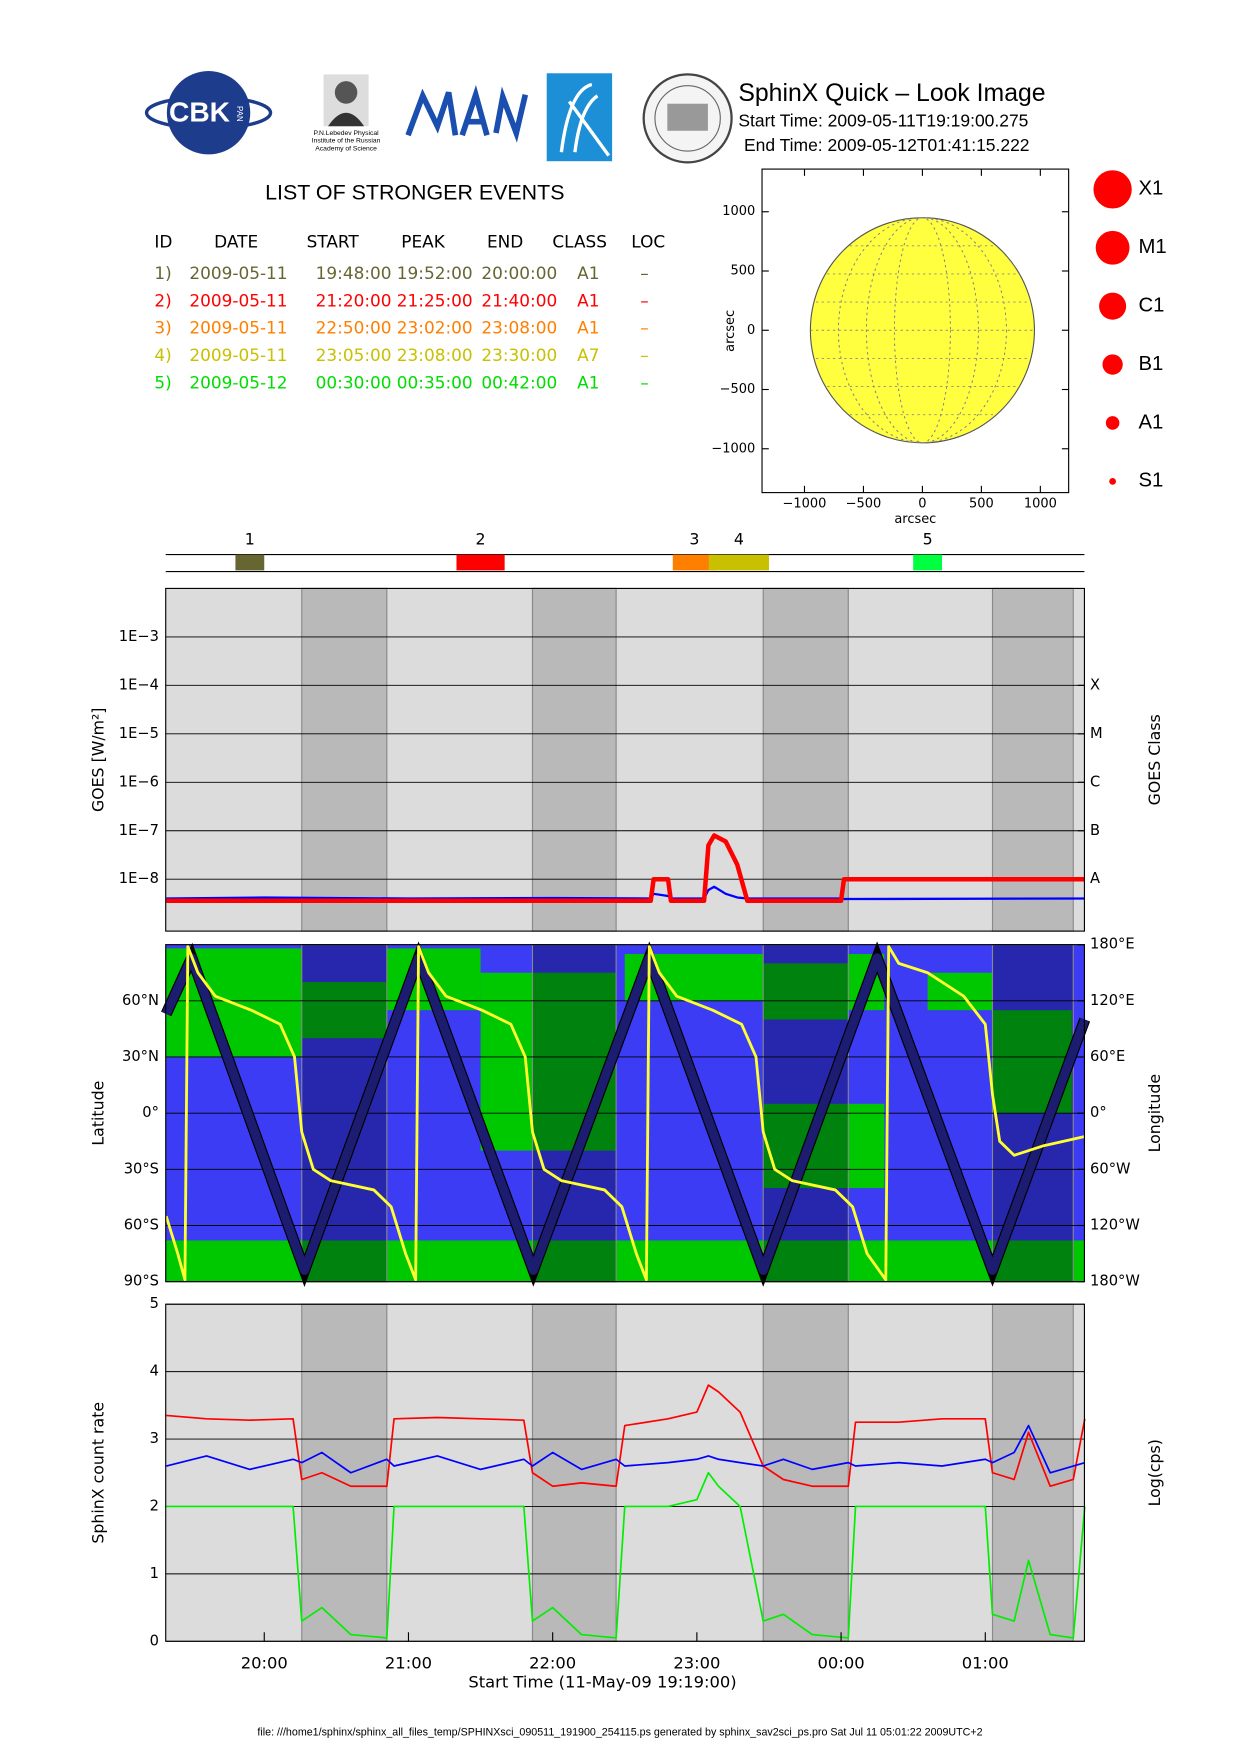  I want to click on x-tick-label: 22:00, so click(552, 1662).